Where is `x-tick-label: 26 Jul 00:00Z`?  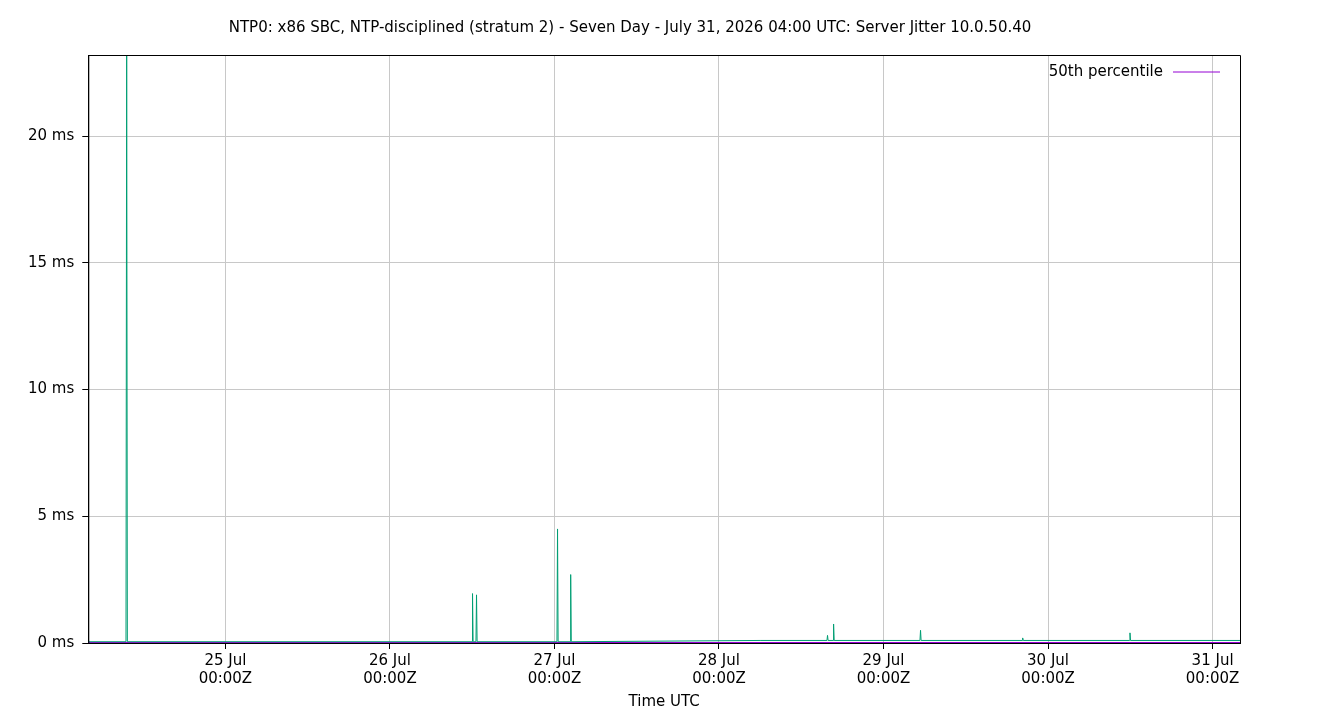
x-tick-label: 26 Jul 00:00Z is located at coordinates (390, 668).